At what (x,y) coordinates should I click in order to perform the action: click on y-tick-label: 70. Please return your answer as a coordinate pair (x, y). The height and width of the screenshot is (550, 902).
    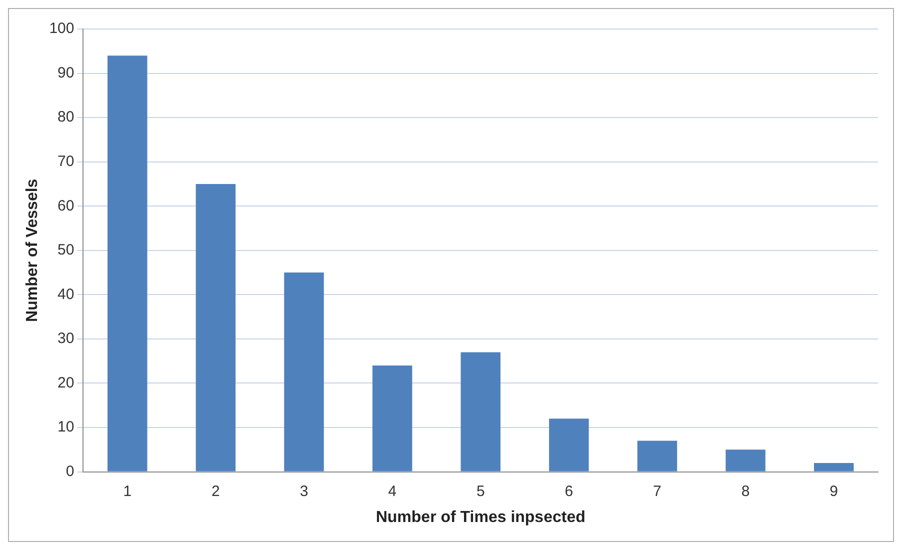
    Looking at the image, I should click on (66, 161).